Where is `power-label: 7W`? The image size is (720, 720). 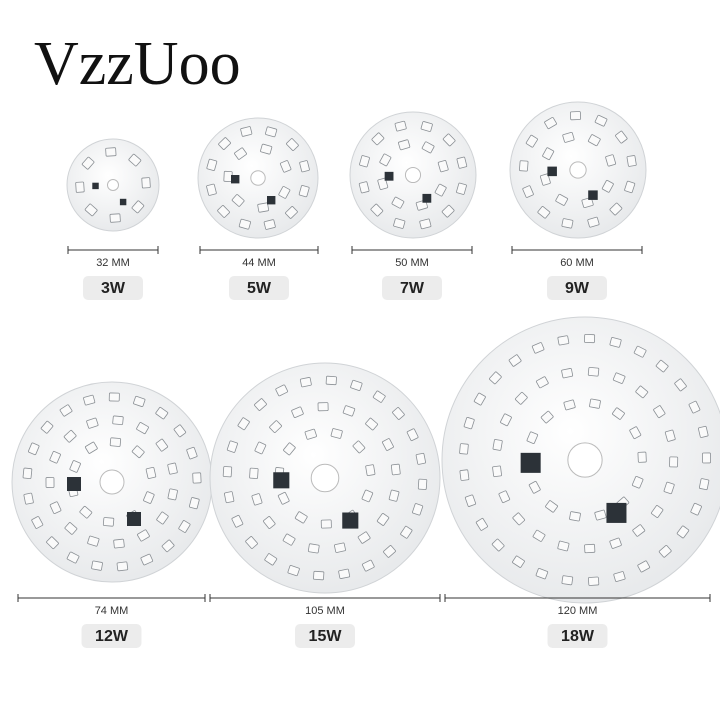 power-label: 7W is located at coordinates (412, 288).